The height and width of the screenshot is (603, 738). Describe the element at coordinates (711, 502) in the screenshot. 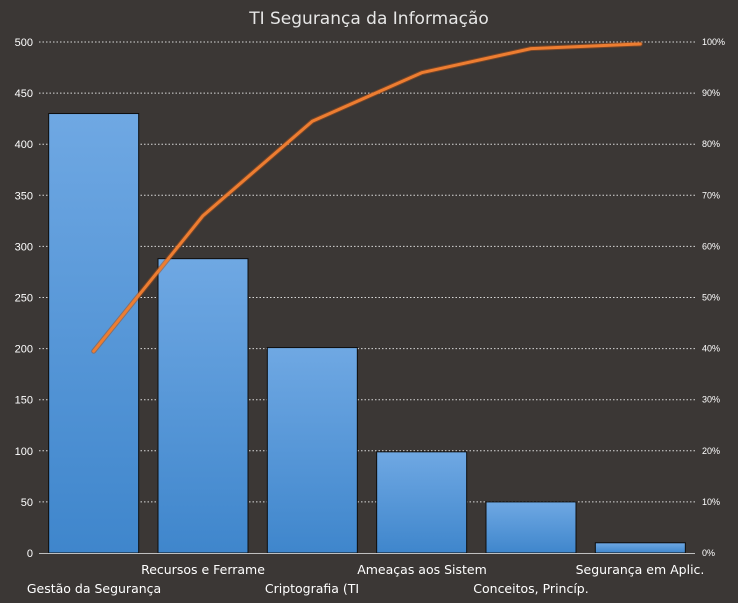

I see `y2-tick-label: 10%` at that location.